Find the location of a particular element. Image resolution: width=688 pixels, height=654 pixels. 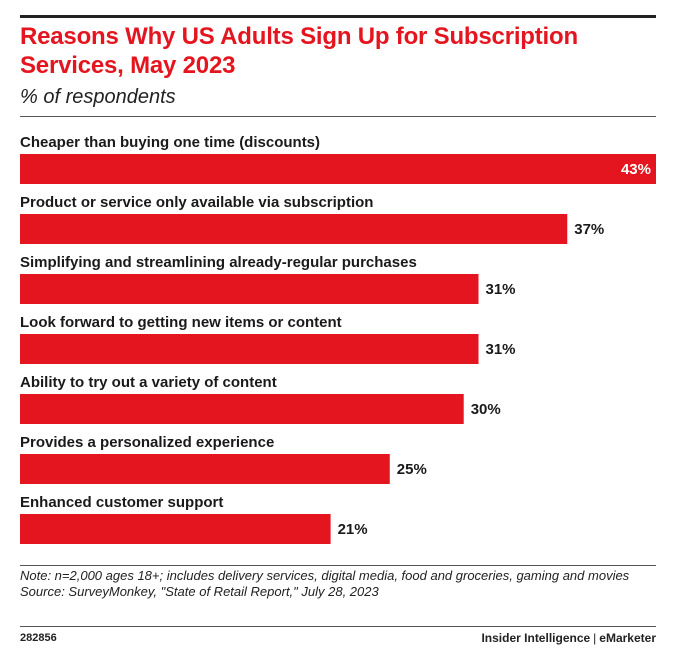

category-label: Cheaper than buying one time (discounts) is located at coordinates (170, 142).